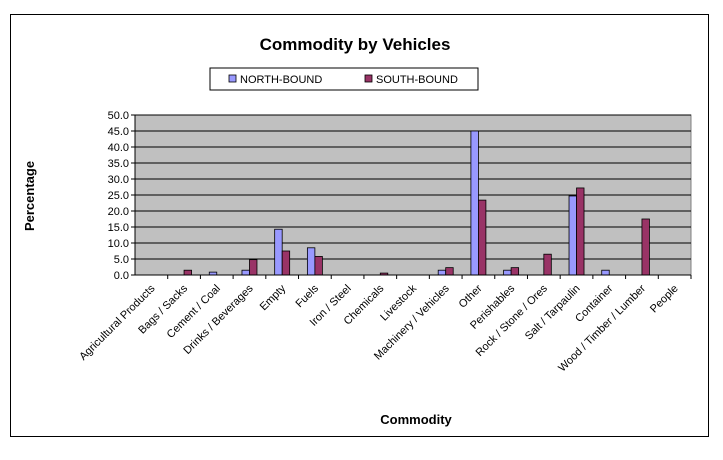 Image resolution: width=723 pixels, height=460 pixels. I want to click on legend: NORTH-BOUND SOUTH-BOUND, so click(344, 79).